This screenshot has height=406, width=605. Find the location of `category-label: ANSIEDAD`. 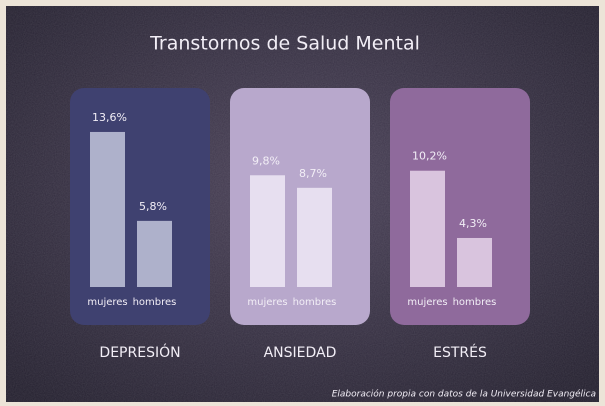

category-label: ANSIEDAD is located at coordinates (300, 353).